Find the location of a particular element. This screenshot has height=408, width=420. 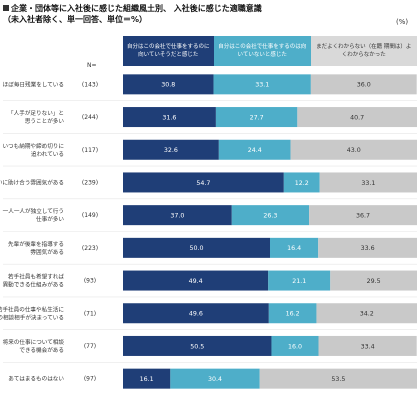

category-label: 先輩が後輩を指導する is located at coordinates (36, 244).